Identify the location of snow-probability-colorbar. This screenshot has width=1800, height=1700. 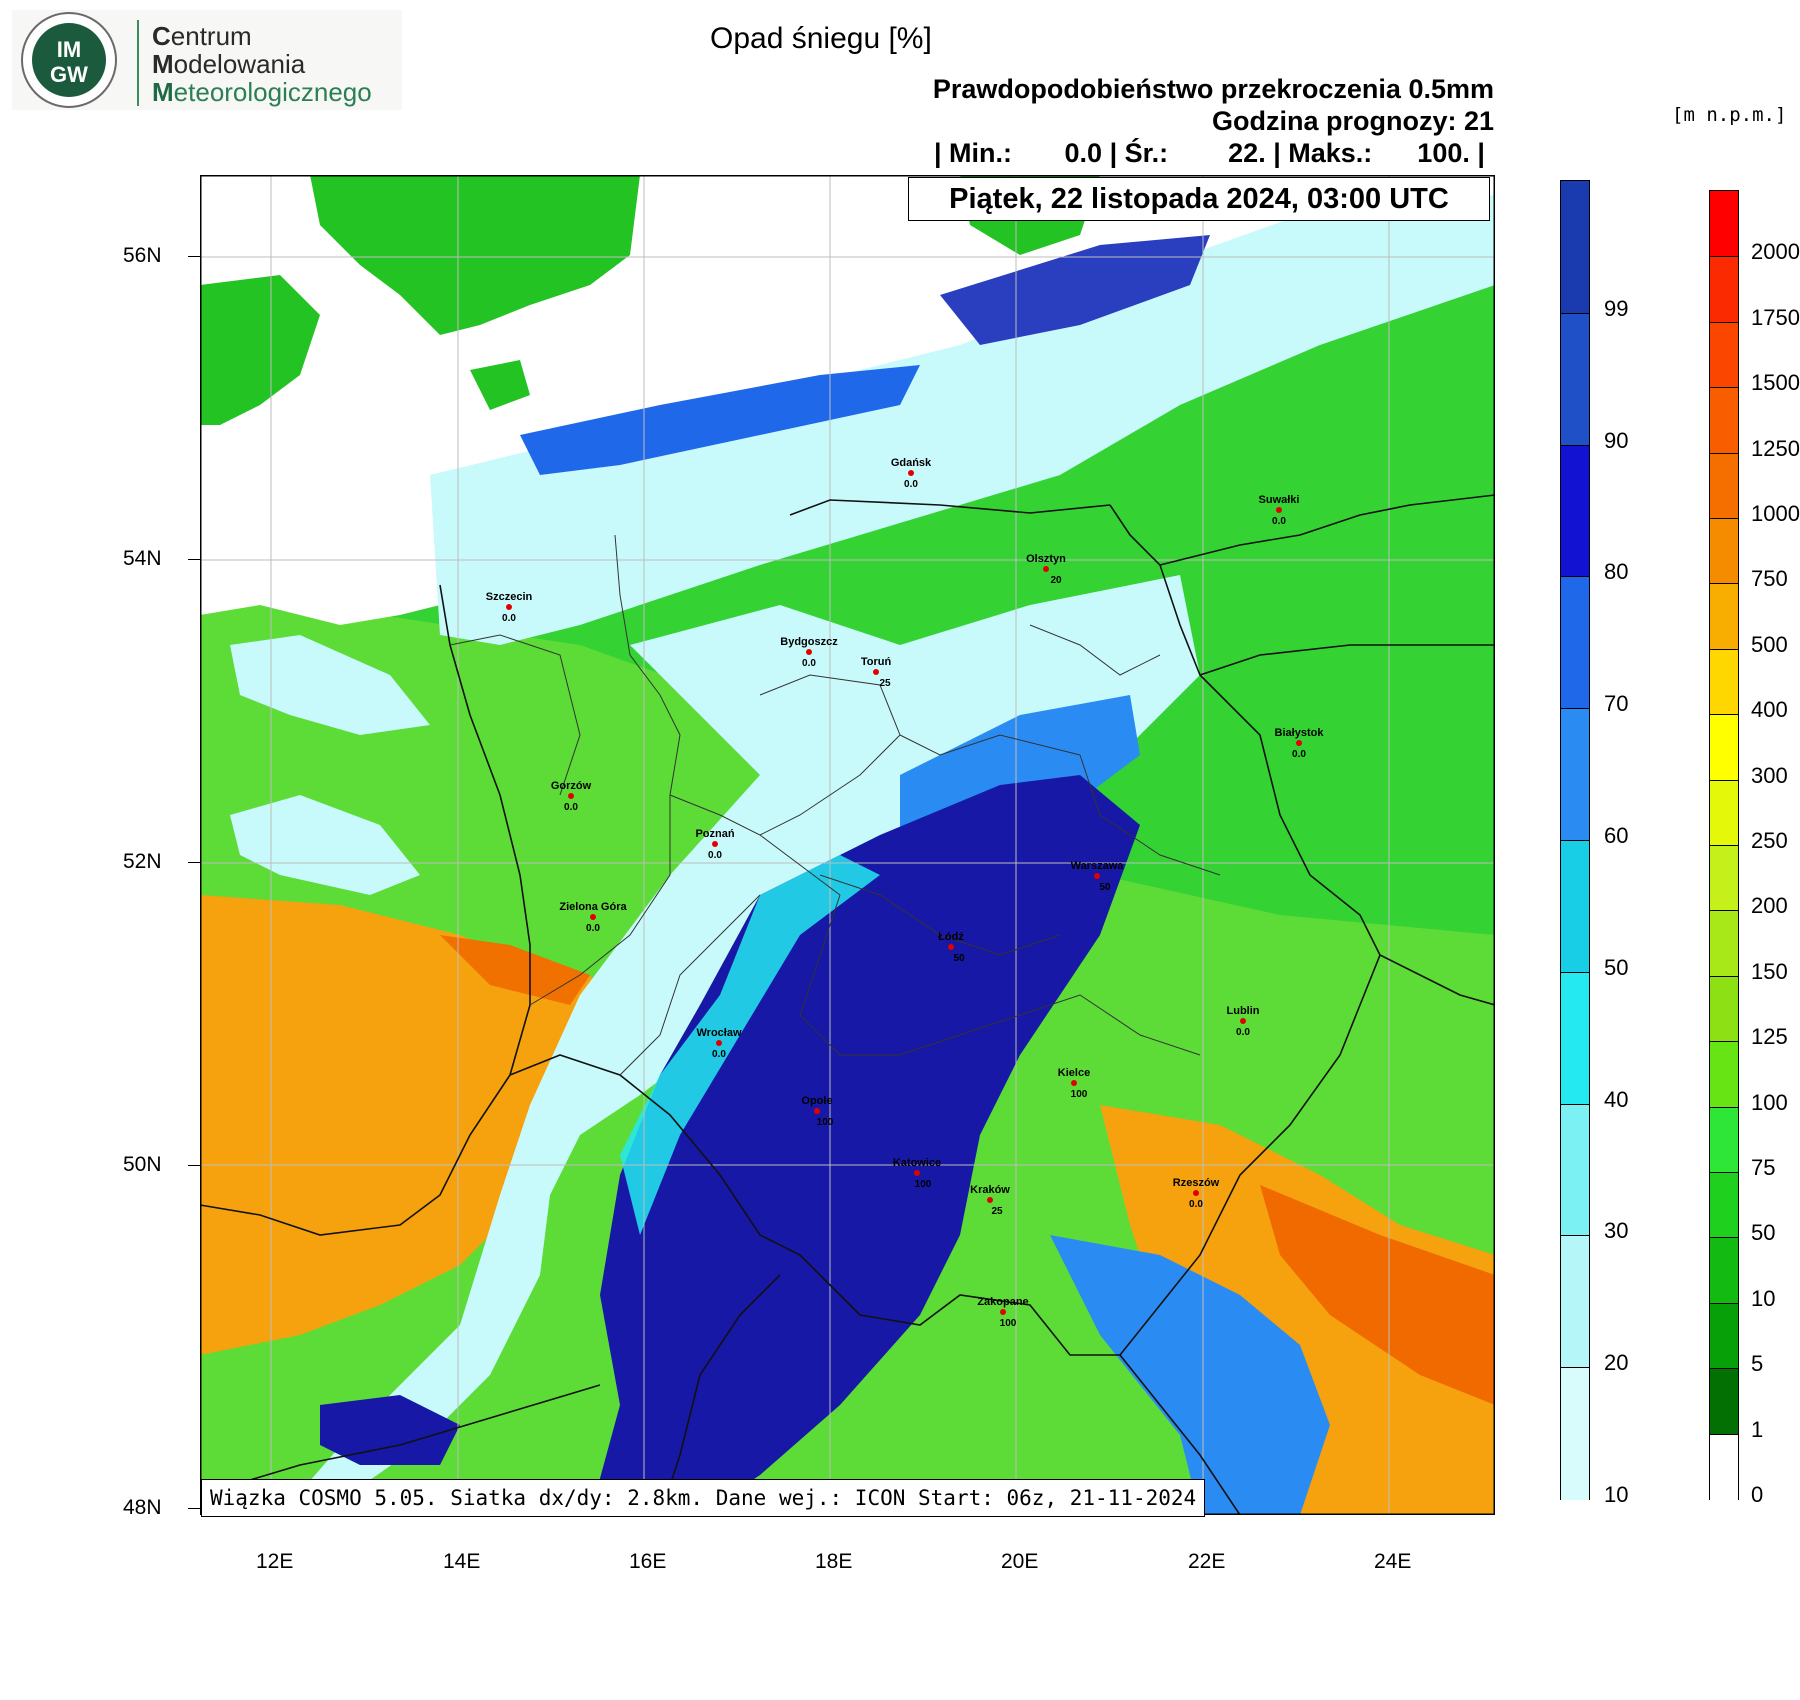
(1575, 840).